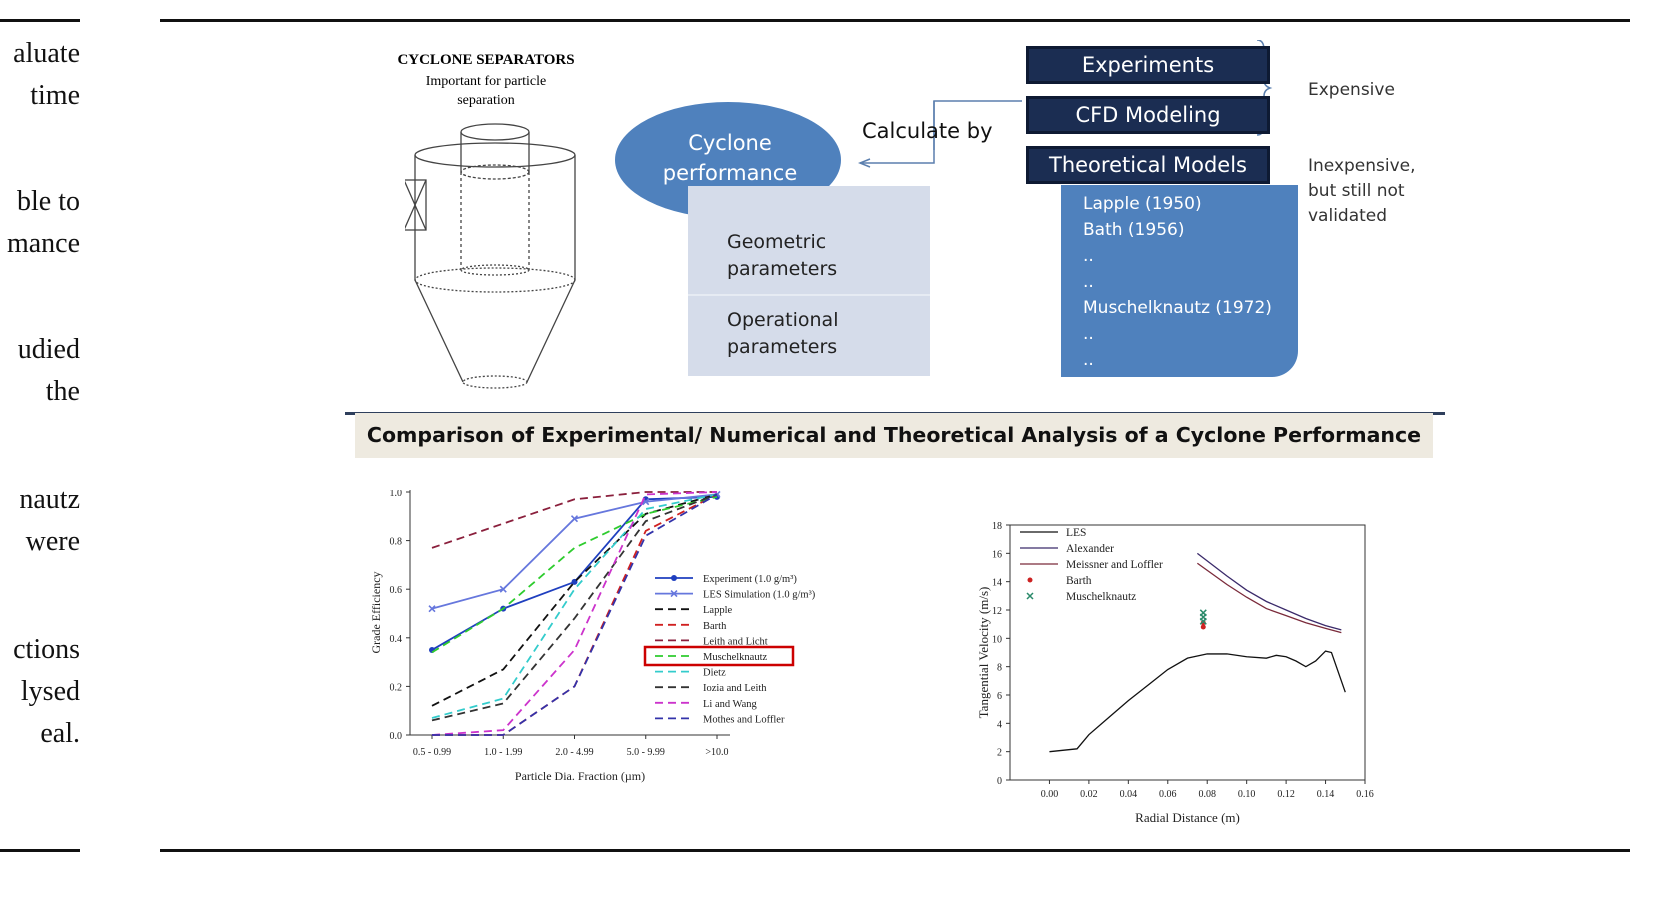  What do you see at coordinates (1207, 794) in the screenshot?
I see `x-tick-label: 0.08` at bounding box center [1207, 794].